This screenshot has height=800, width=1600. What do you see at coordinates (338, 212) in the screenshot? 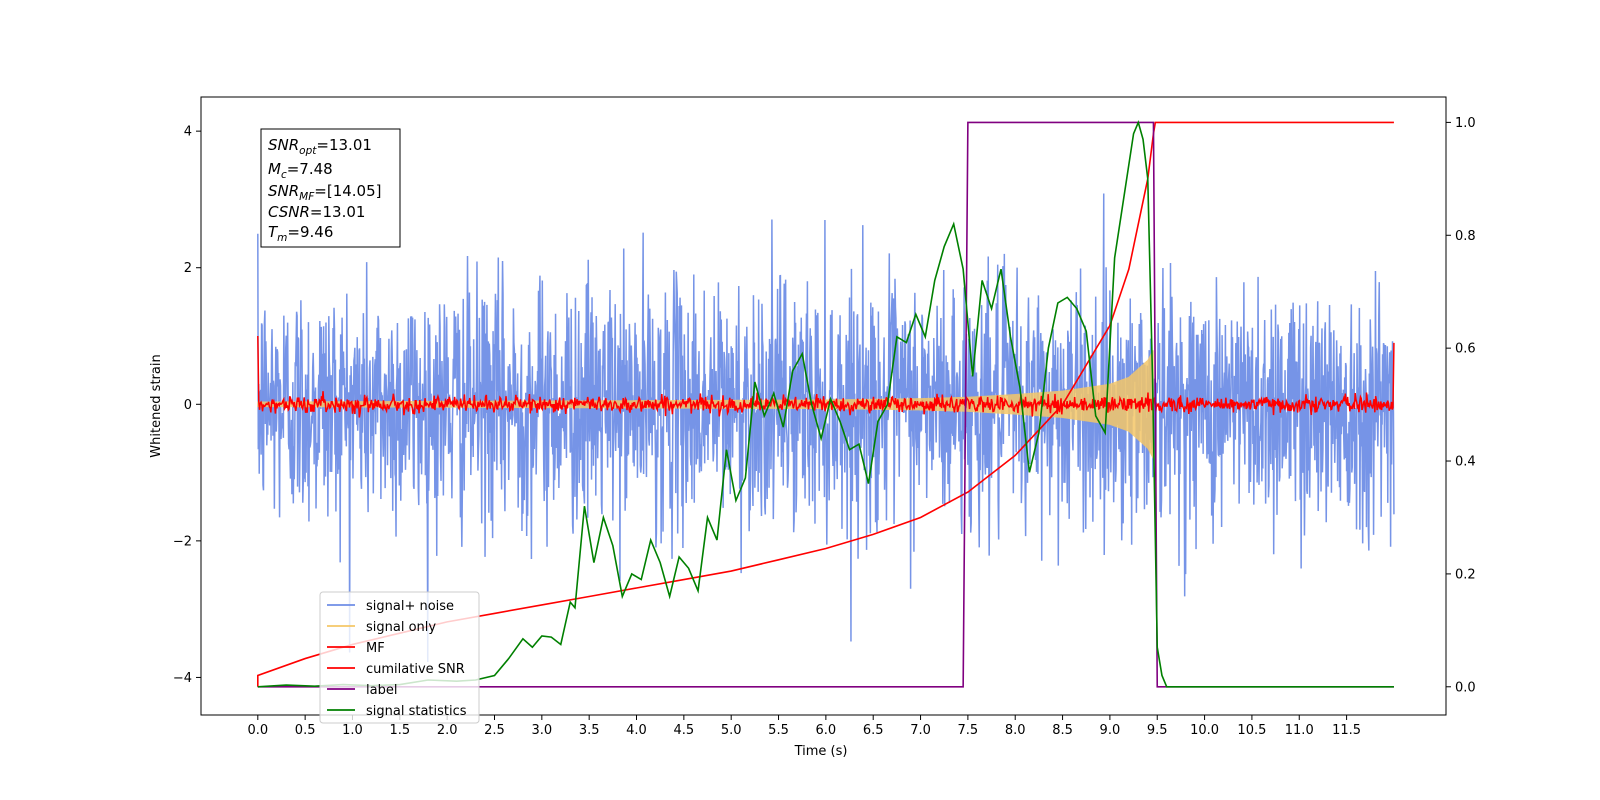
I see `csnr-value: =13.01` at bounding box center [338, 212].